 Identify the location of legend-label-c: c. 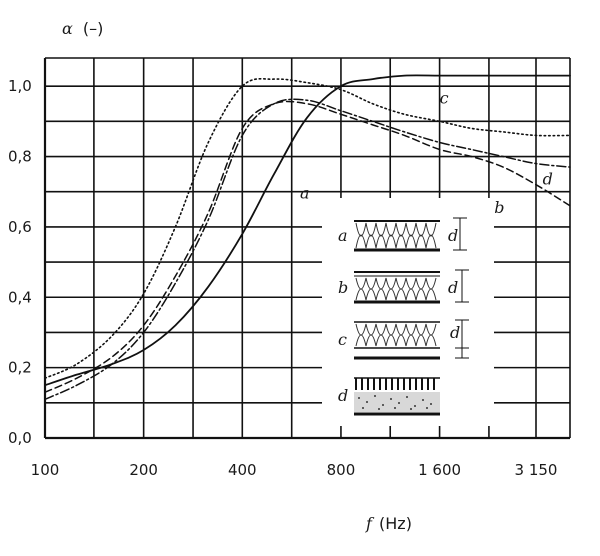
(342, 339).